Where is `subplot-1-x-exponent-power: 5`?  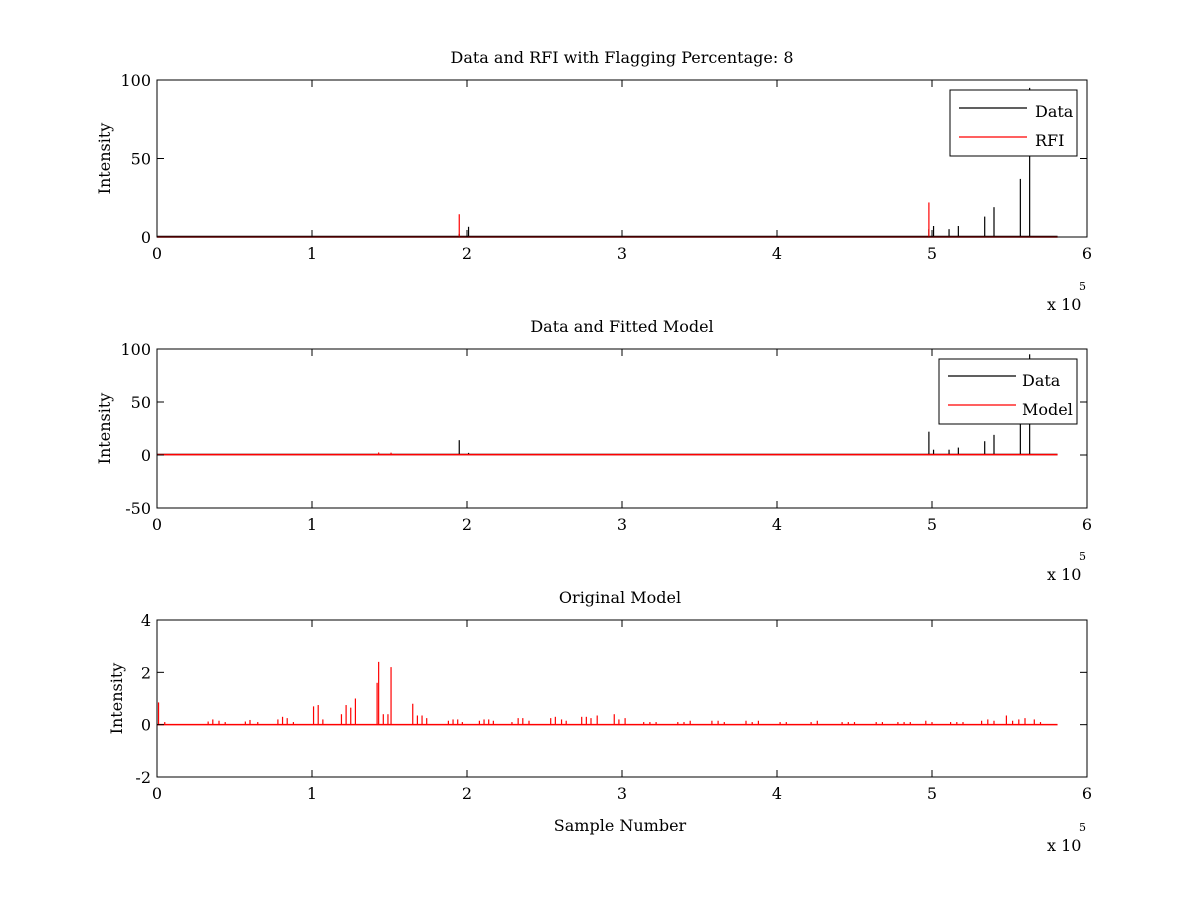 subplot-1-x-exponent-power: 5 is located at coordinates (1082, 286).